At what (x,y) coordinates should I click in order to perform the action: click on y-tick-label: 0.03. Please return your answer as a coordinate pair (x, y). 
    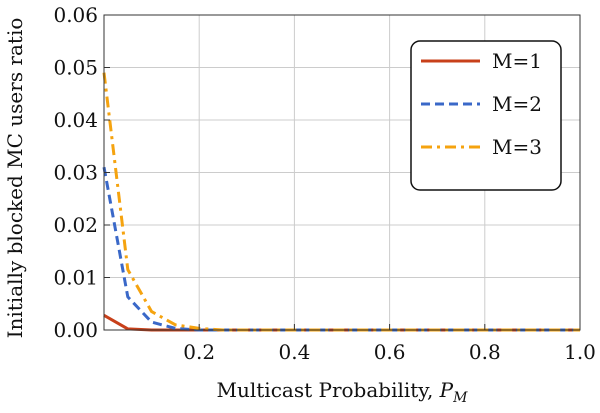
    Looking at the image, I should click on (75, 173).